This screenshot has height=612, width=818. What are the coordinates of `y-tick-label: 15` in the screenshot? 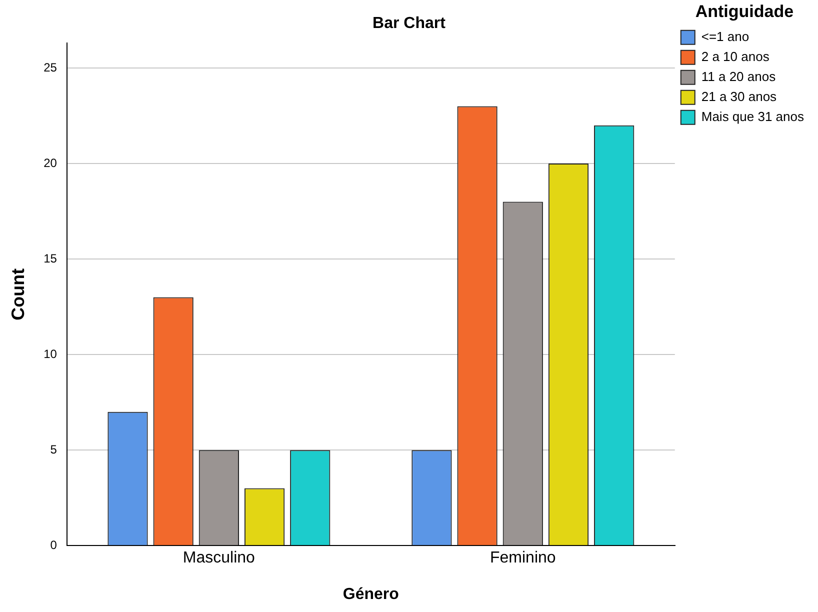 It's located at (51, 258).